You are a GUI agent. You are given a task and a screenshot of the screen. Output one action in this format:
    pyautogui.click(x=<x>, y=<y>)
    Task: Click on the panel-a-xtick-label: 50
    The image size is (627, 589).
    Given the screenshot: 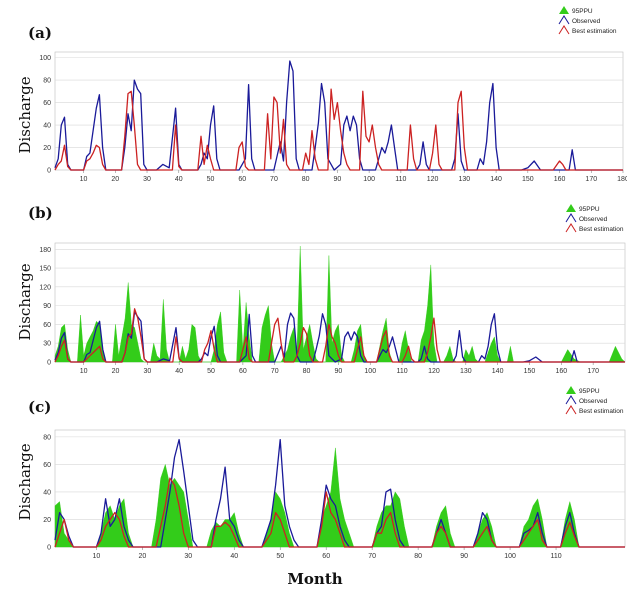 What is the action you would take?
    pyautogui.click(x=211, y=179)
    